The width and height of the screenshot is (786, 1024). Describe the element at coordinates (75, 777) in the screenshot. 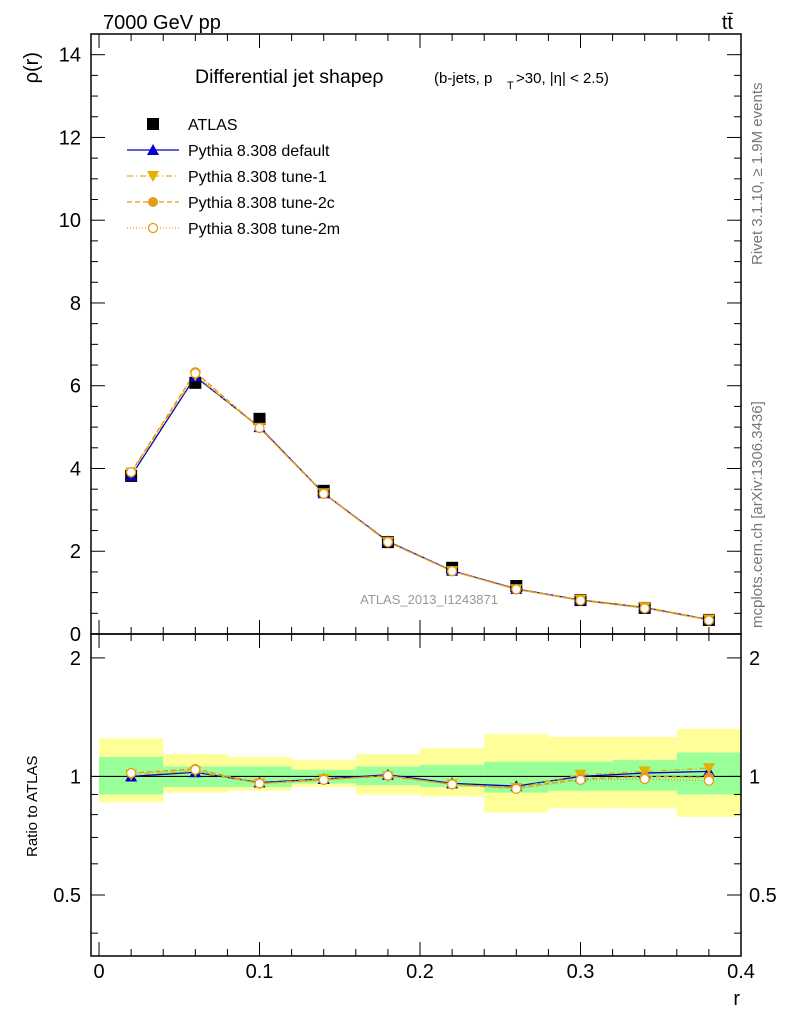

I see `ratio-tick-label-left: 1` at that location.